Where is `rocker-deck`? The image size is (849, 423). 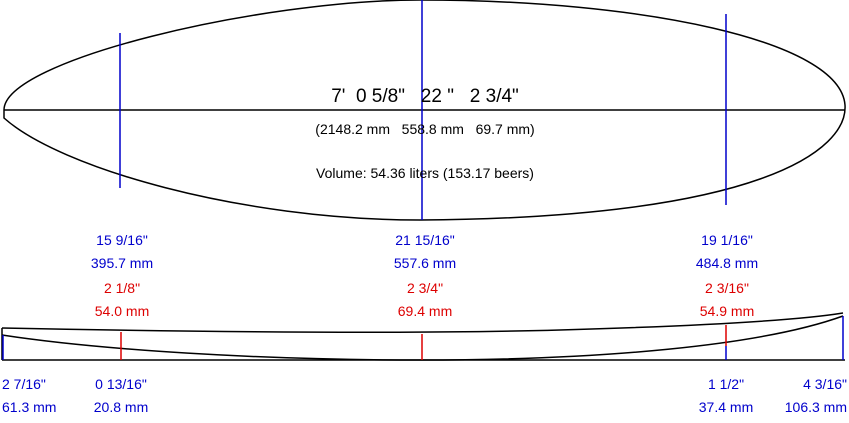
rocker-deck is located at coordinates (422, 322).